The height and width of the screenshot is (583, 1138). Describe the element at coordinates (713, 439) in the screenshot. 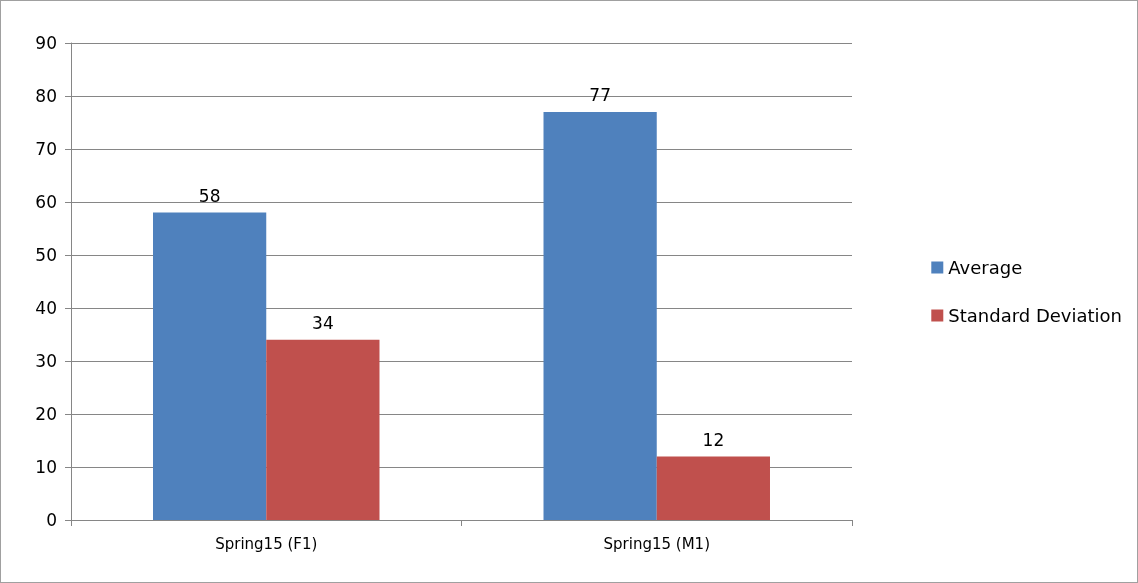

I see `data-label: 12` at that location.